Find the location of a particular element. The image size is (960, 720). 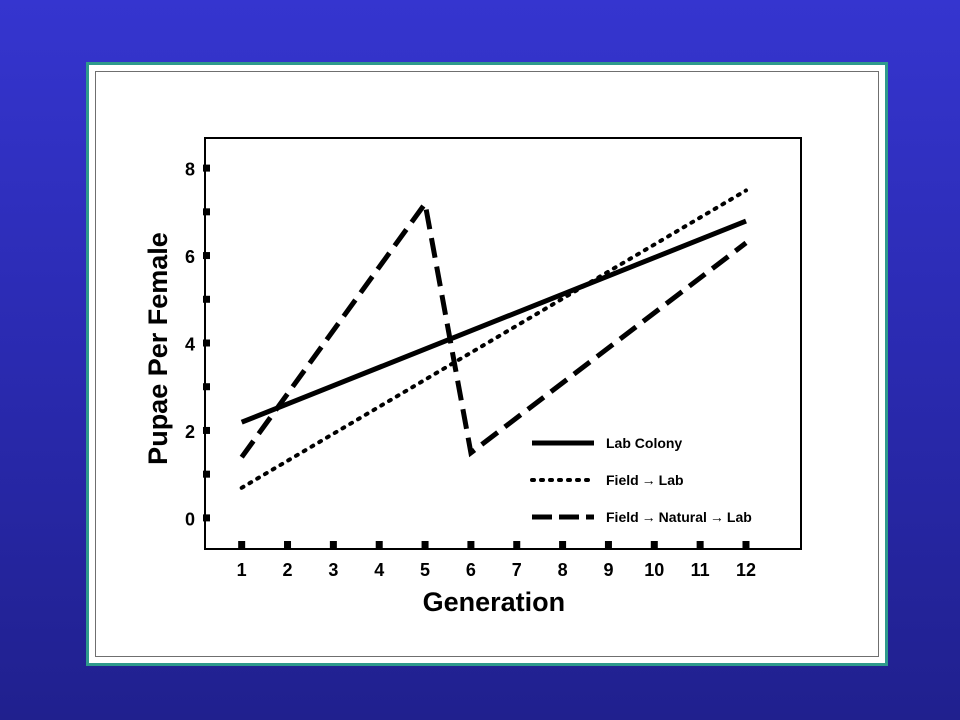

x-tick-label: 11 is located at coordinates (700, 570).